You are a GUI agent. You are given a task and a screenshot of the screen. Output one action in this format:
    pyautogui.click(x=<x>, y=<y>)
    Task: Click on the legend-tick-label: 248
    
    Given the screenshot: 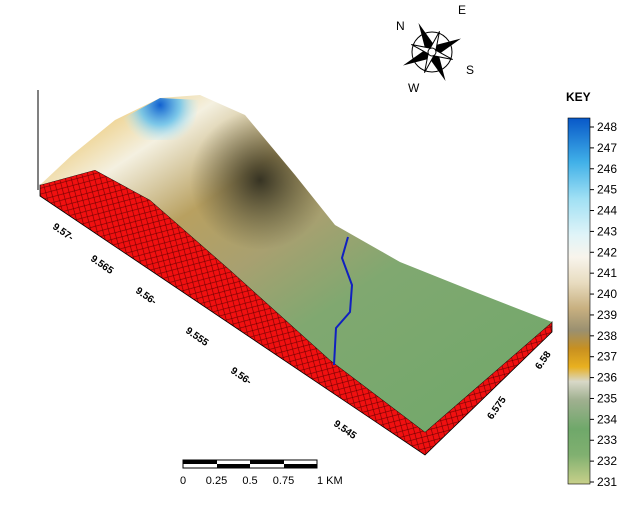 What is the action you would take?
    pyautogui.click(x=607, y=127)
    